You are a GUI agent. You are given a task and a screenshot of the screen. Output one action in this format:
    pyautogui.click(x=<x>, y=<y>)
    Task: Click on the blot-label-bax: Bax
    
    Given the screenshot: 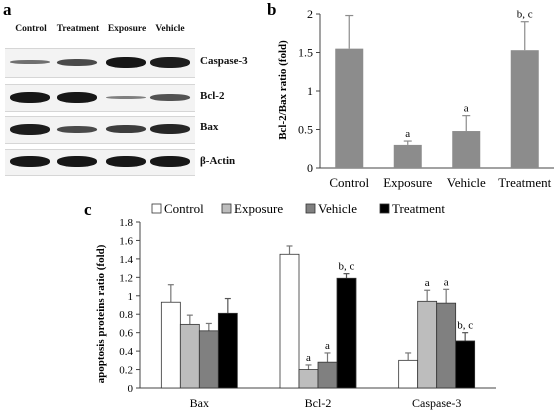 What is the action you would take?
    pyautogui.click(x=209, y=127)
    